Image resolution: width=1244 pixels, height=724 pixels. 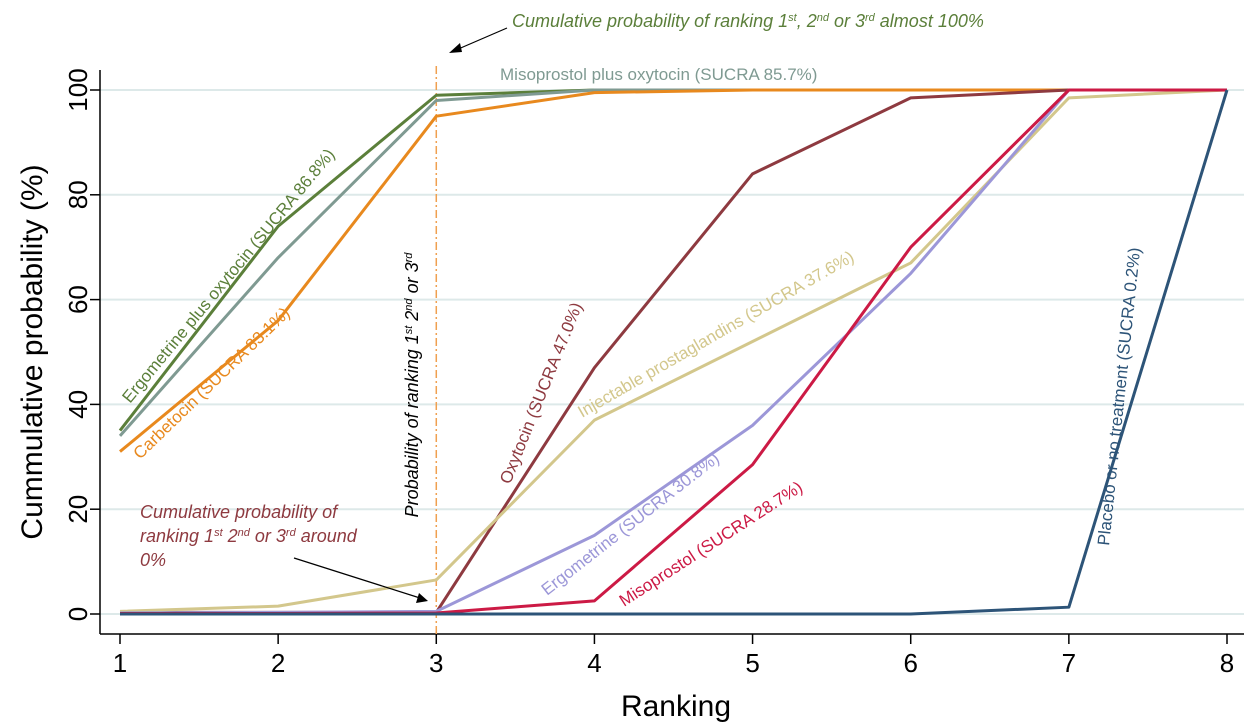 I want to click on x-tick-label: 8, so click(x=1227, y=663).